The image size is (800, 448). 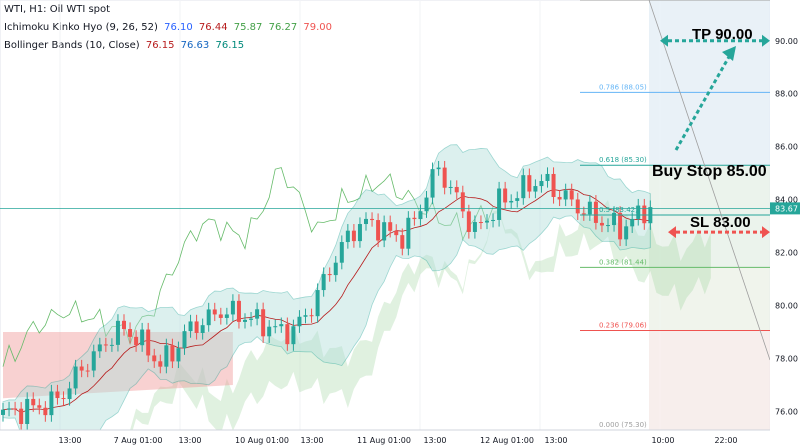 What do you see at coordinates (709, 171) in the screenshot?
I see `buy-stop-label: Buy Stop 85.00` at bounding box center [709, 171].